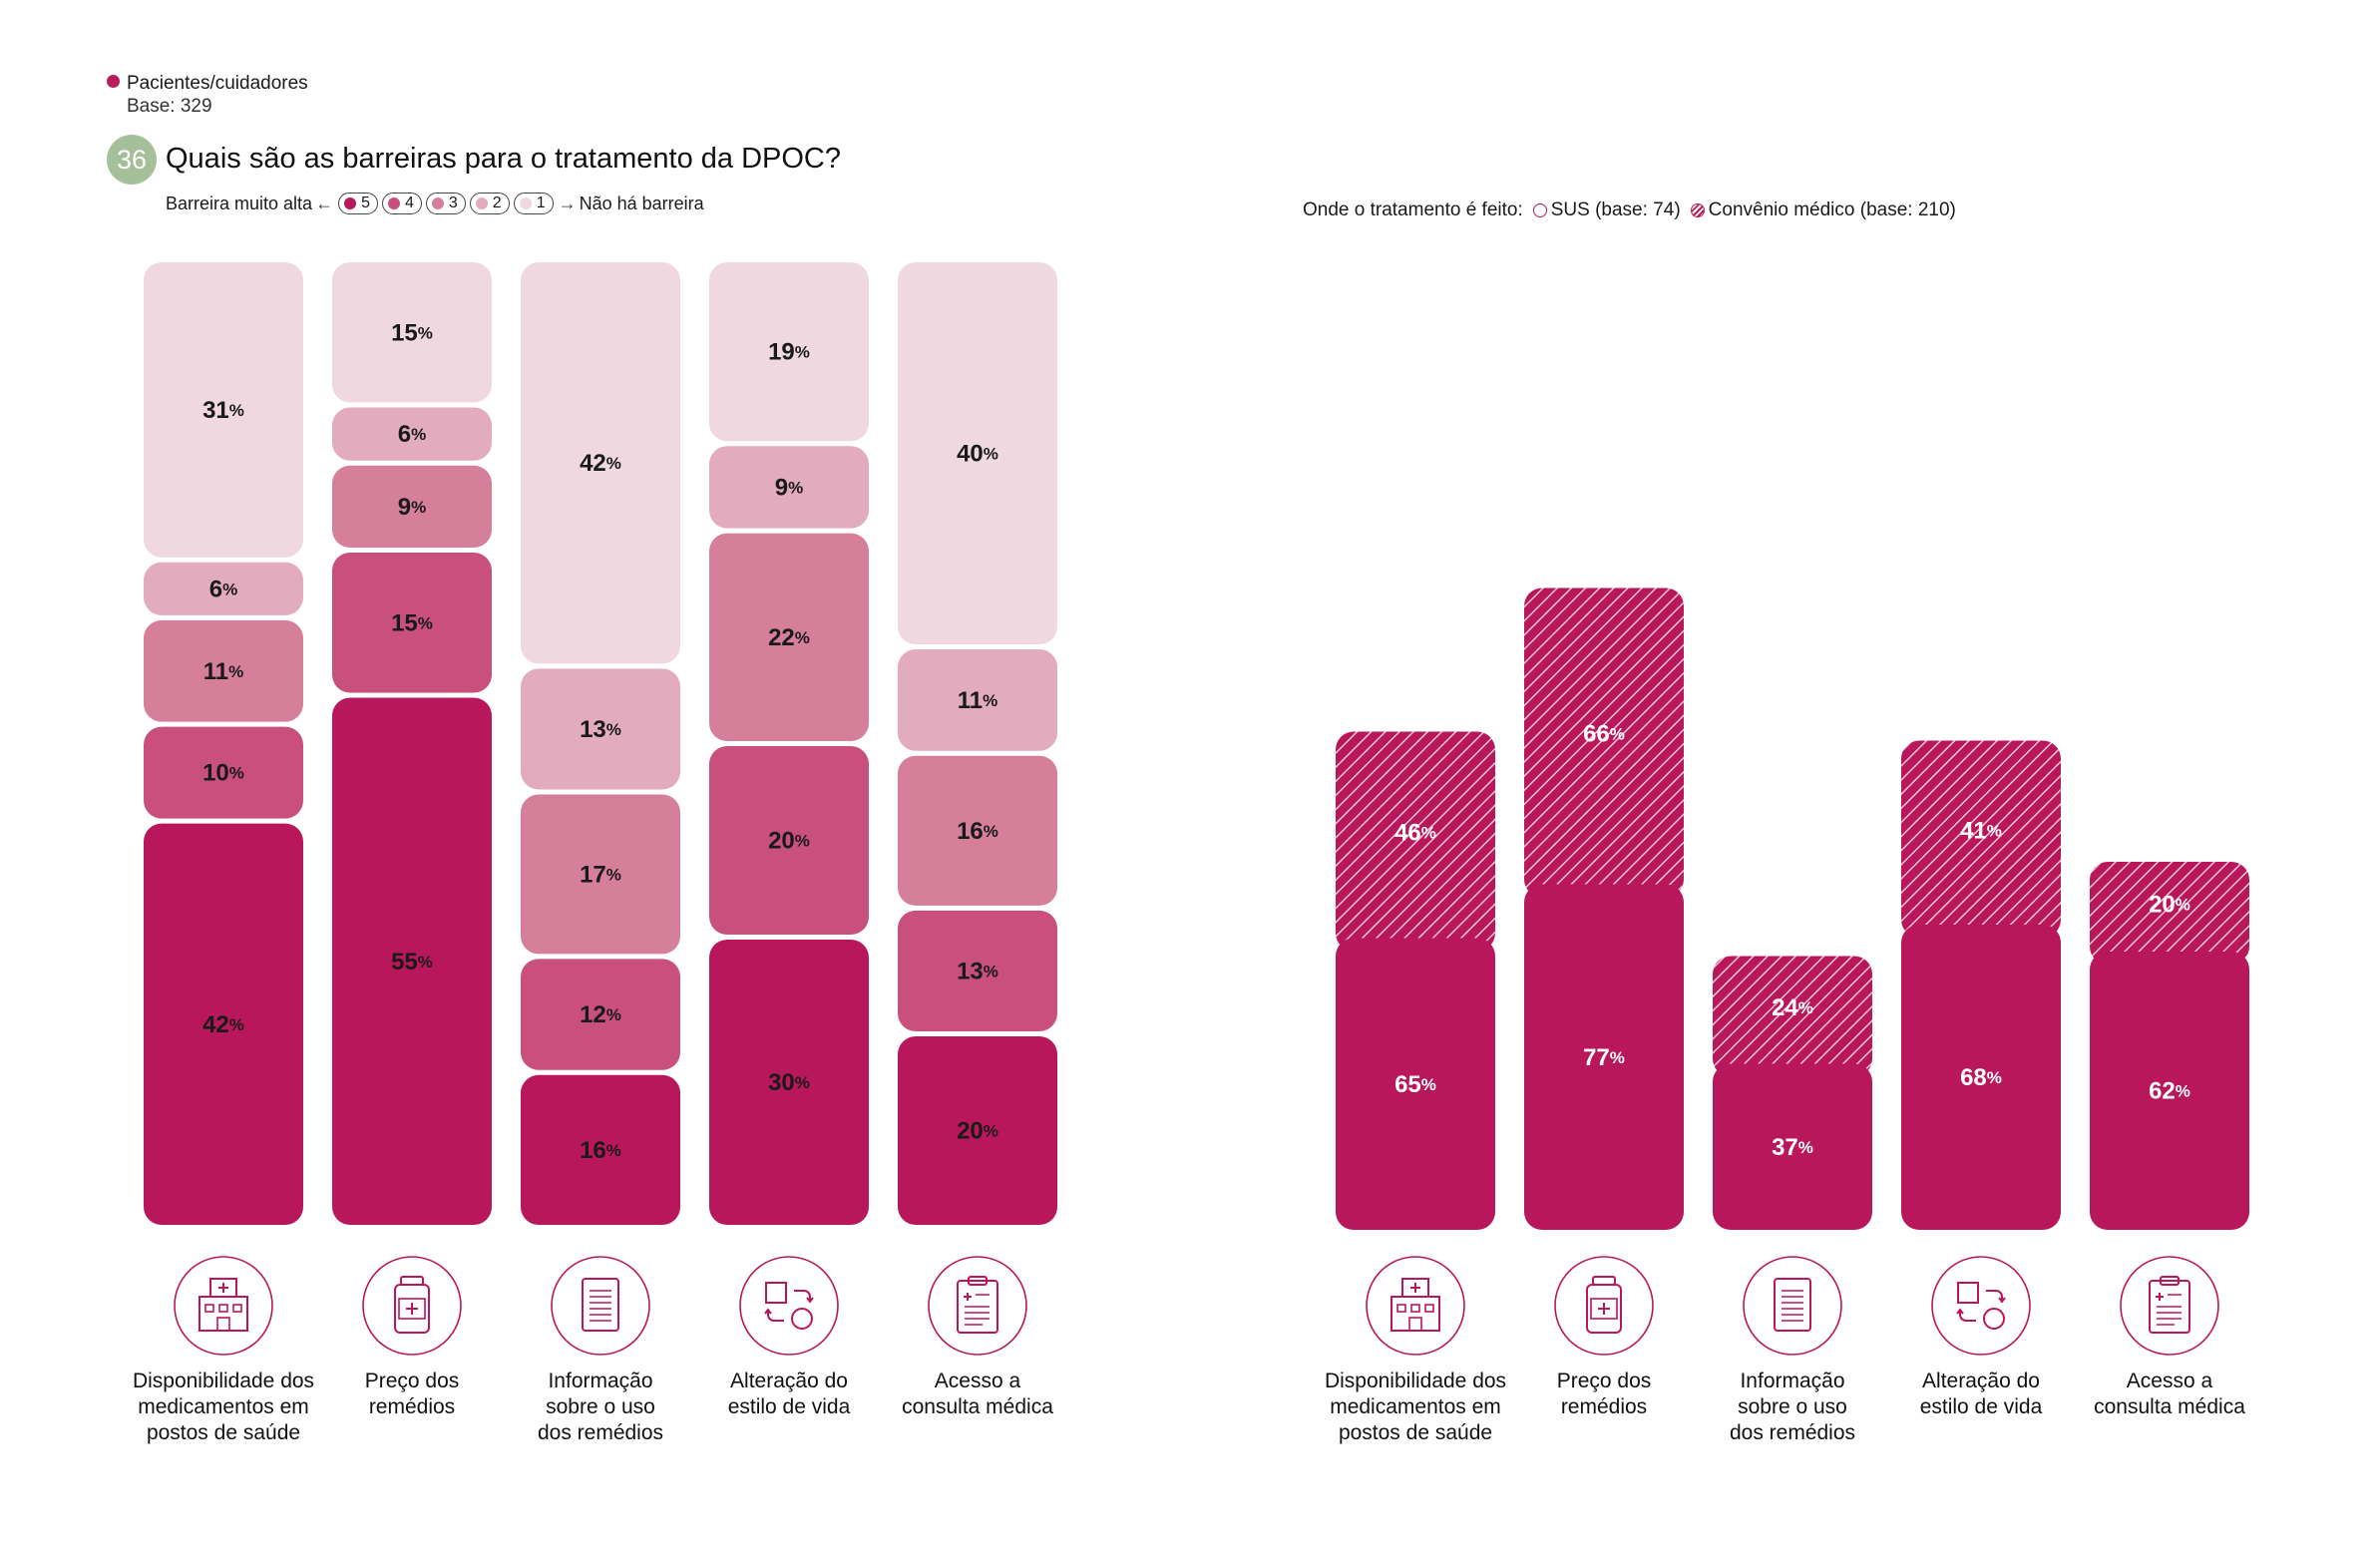 Image resolution: width=2380 pixels, height=1567 pixels. I want to click on sus-value-label: 62%, so click(2170, 1090).